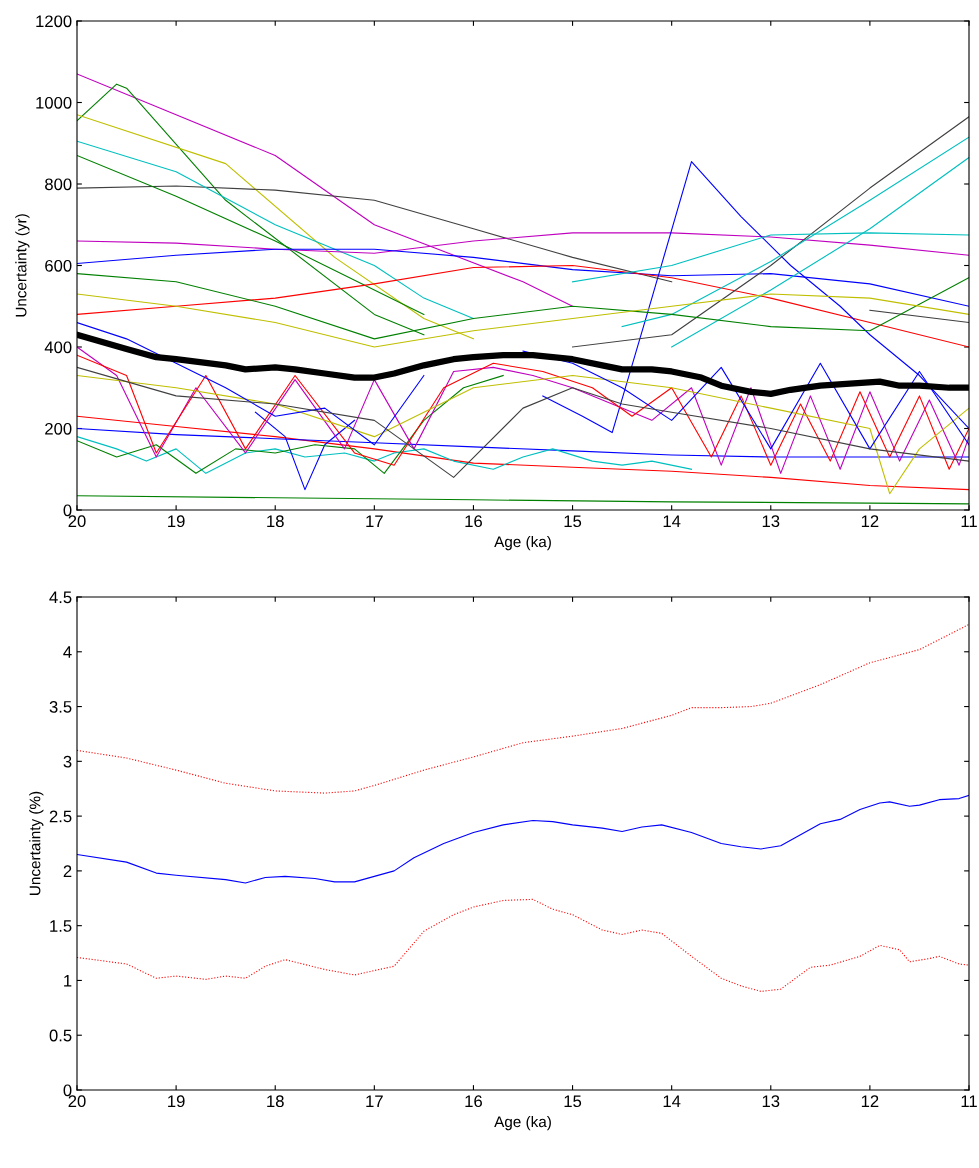 The image size is (979, 1168). I want to click on y-tick-label: 400, so click(58, 347).